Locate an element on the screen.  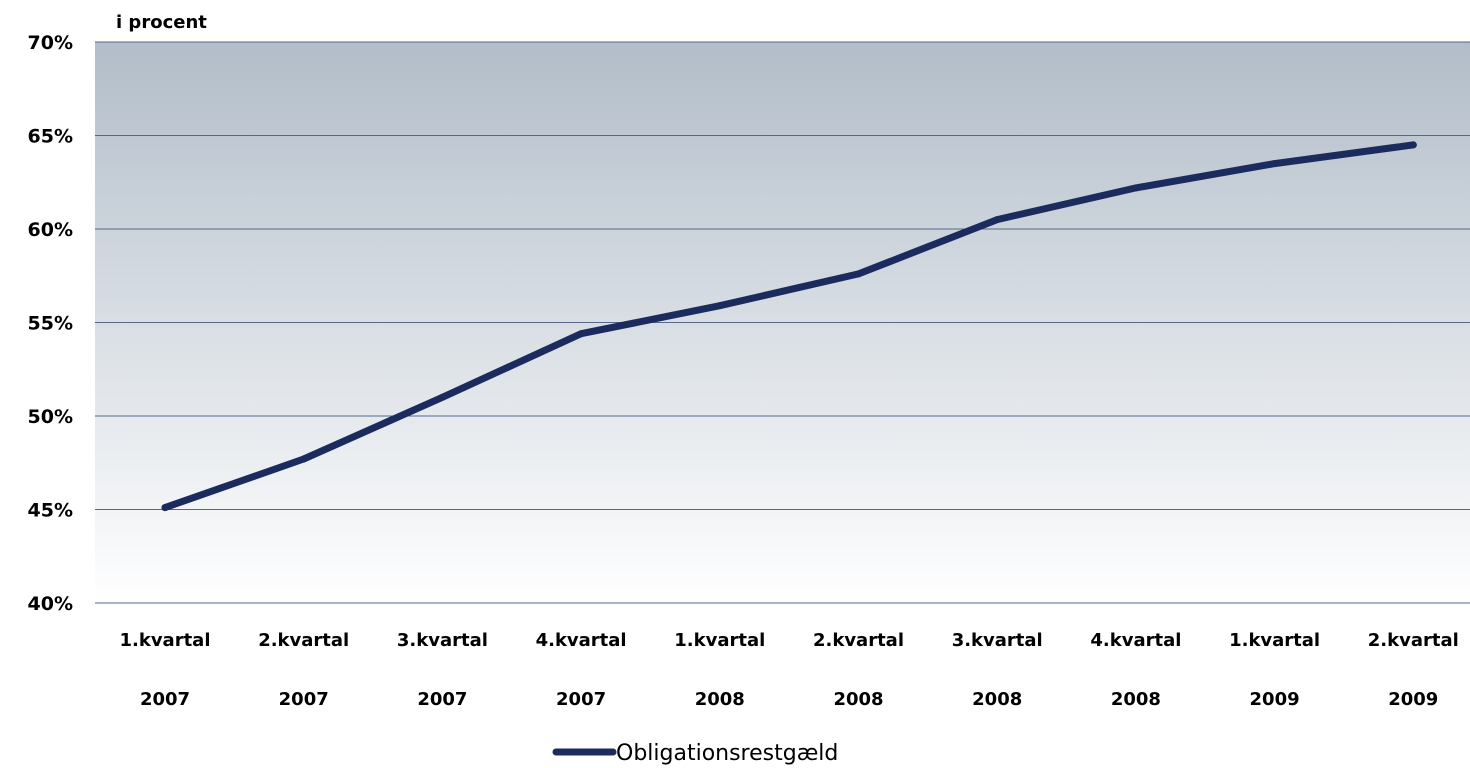
y-tick-label: 45% is located at coordinates (50, 511).